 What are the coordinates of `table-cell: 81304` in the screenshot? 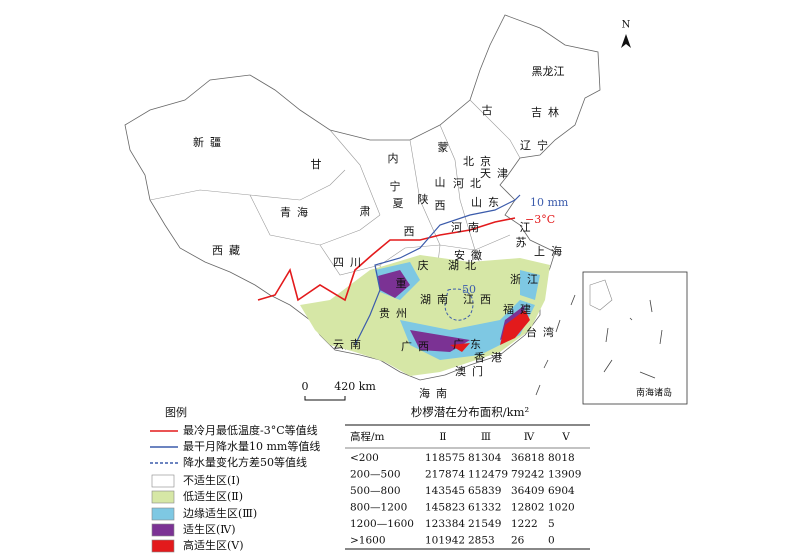 It's located at (485, 458).